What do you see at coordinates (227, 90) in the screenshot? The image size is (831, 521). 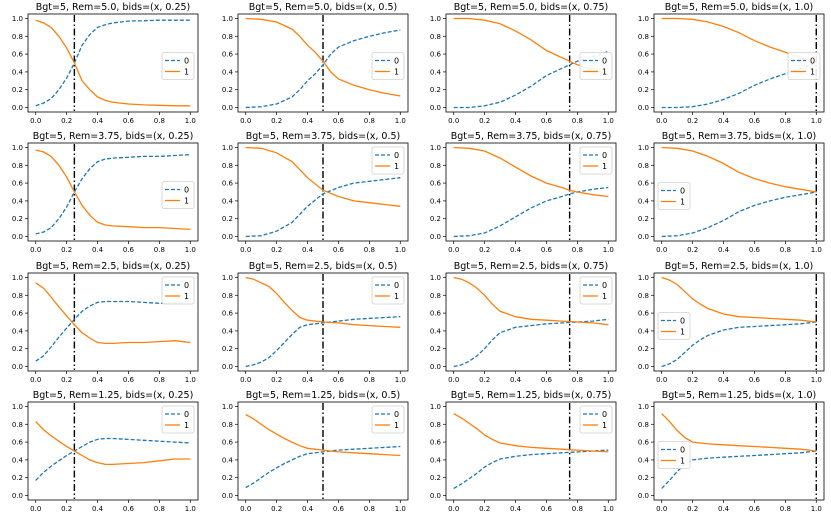 I see `y-tick-label: 0.2` at bounding box center [227, 90].